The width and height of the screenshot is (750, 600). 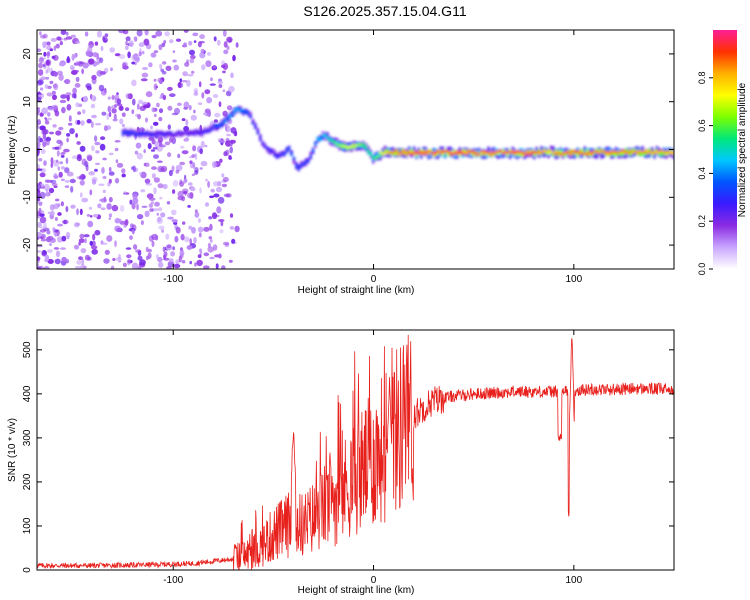 What do you see at coordinates (702, 173) in the screenshot?
I see `colorbar-tick-label: 0.4` at bounding box center [702, 173].